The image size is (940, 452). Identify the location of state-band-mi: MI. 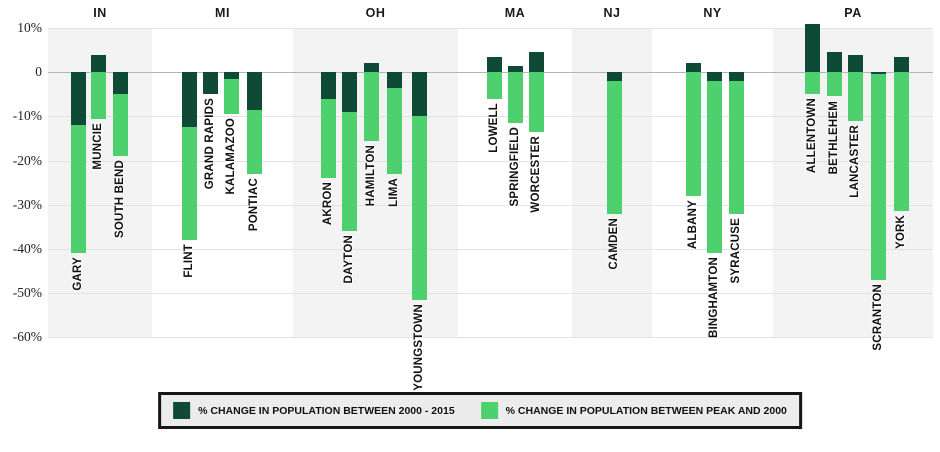
(222, 171).